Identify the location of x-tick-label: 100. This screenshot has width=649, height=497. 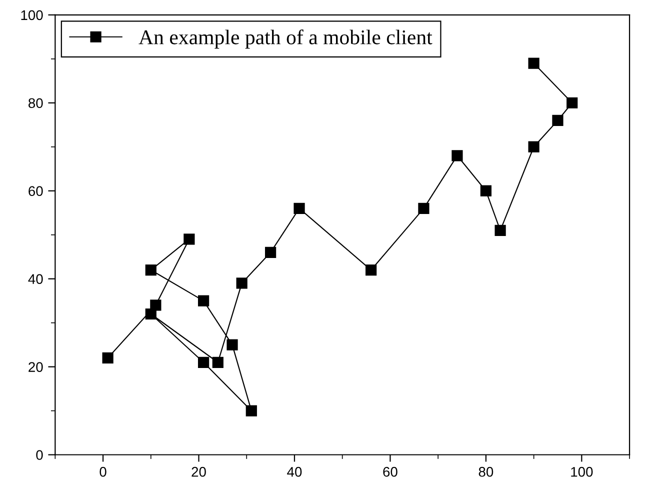
(582, 471).